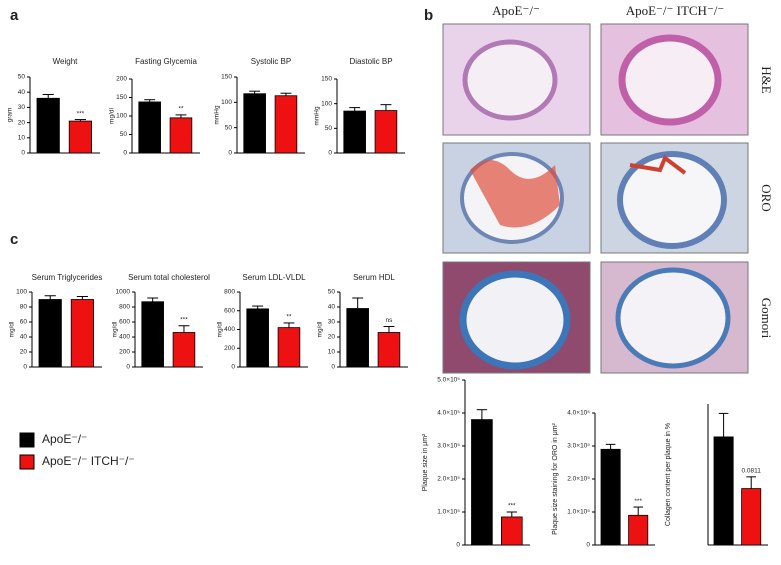 This screenshot has height=565, width=781. I want to click on chart-title: Serum total cholesterol, so click(169, 277).